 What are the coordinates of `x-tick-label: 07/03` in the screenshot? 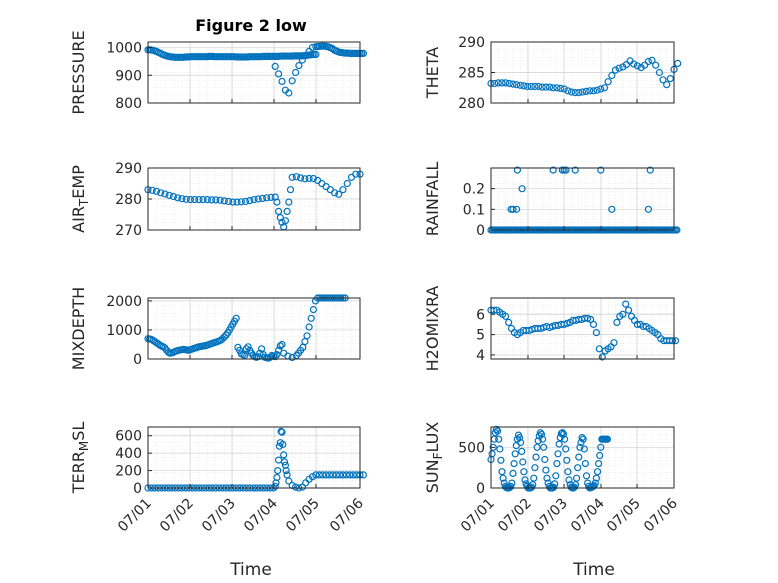 It's located at (551, 516).